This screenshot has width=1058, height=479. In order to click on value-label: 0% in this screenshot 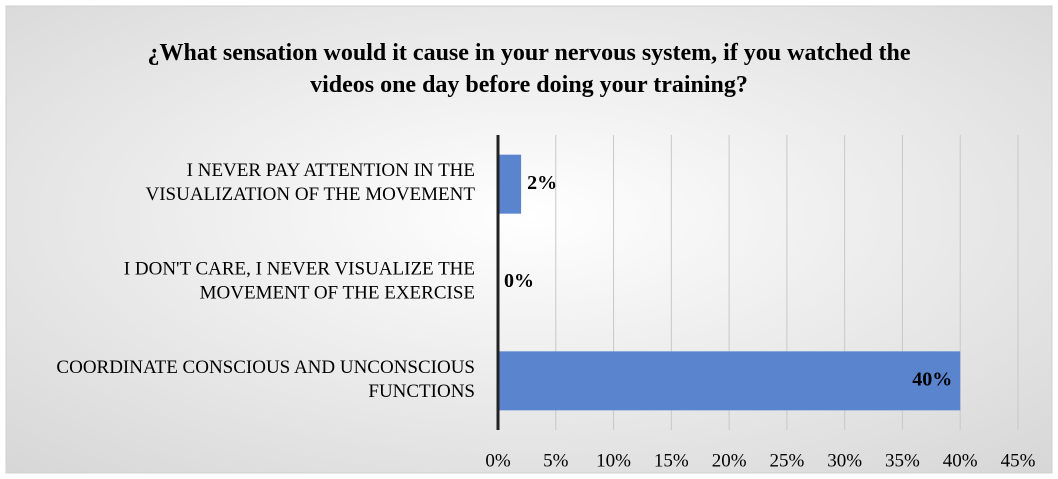, I will do `click(519, 281)`.